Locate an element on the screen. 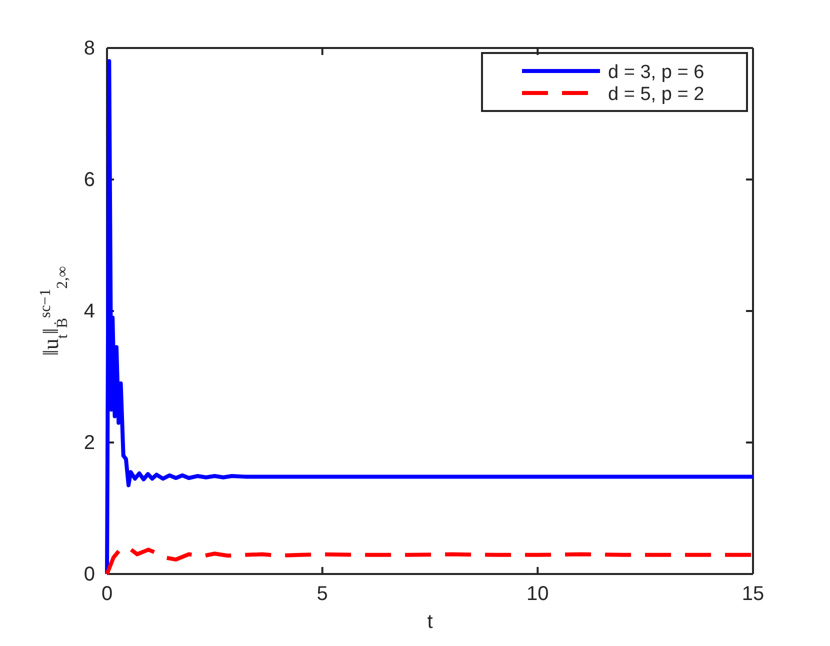 This screenshot has height=646, width=830. y-tick-label: 4 is located at coordinates (89, 311).